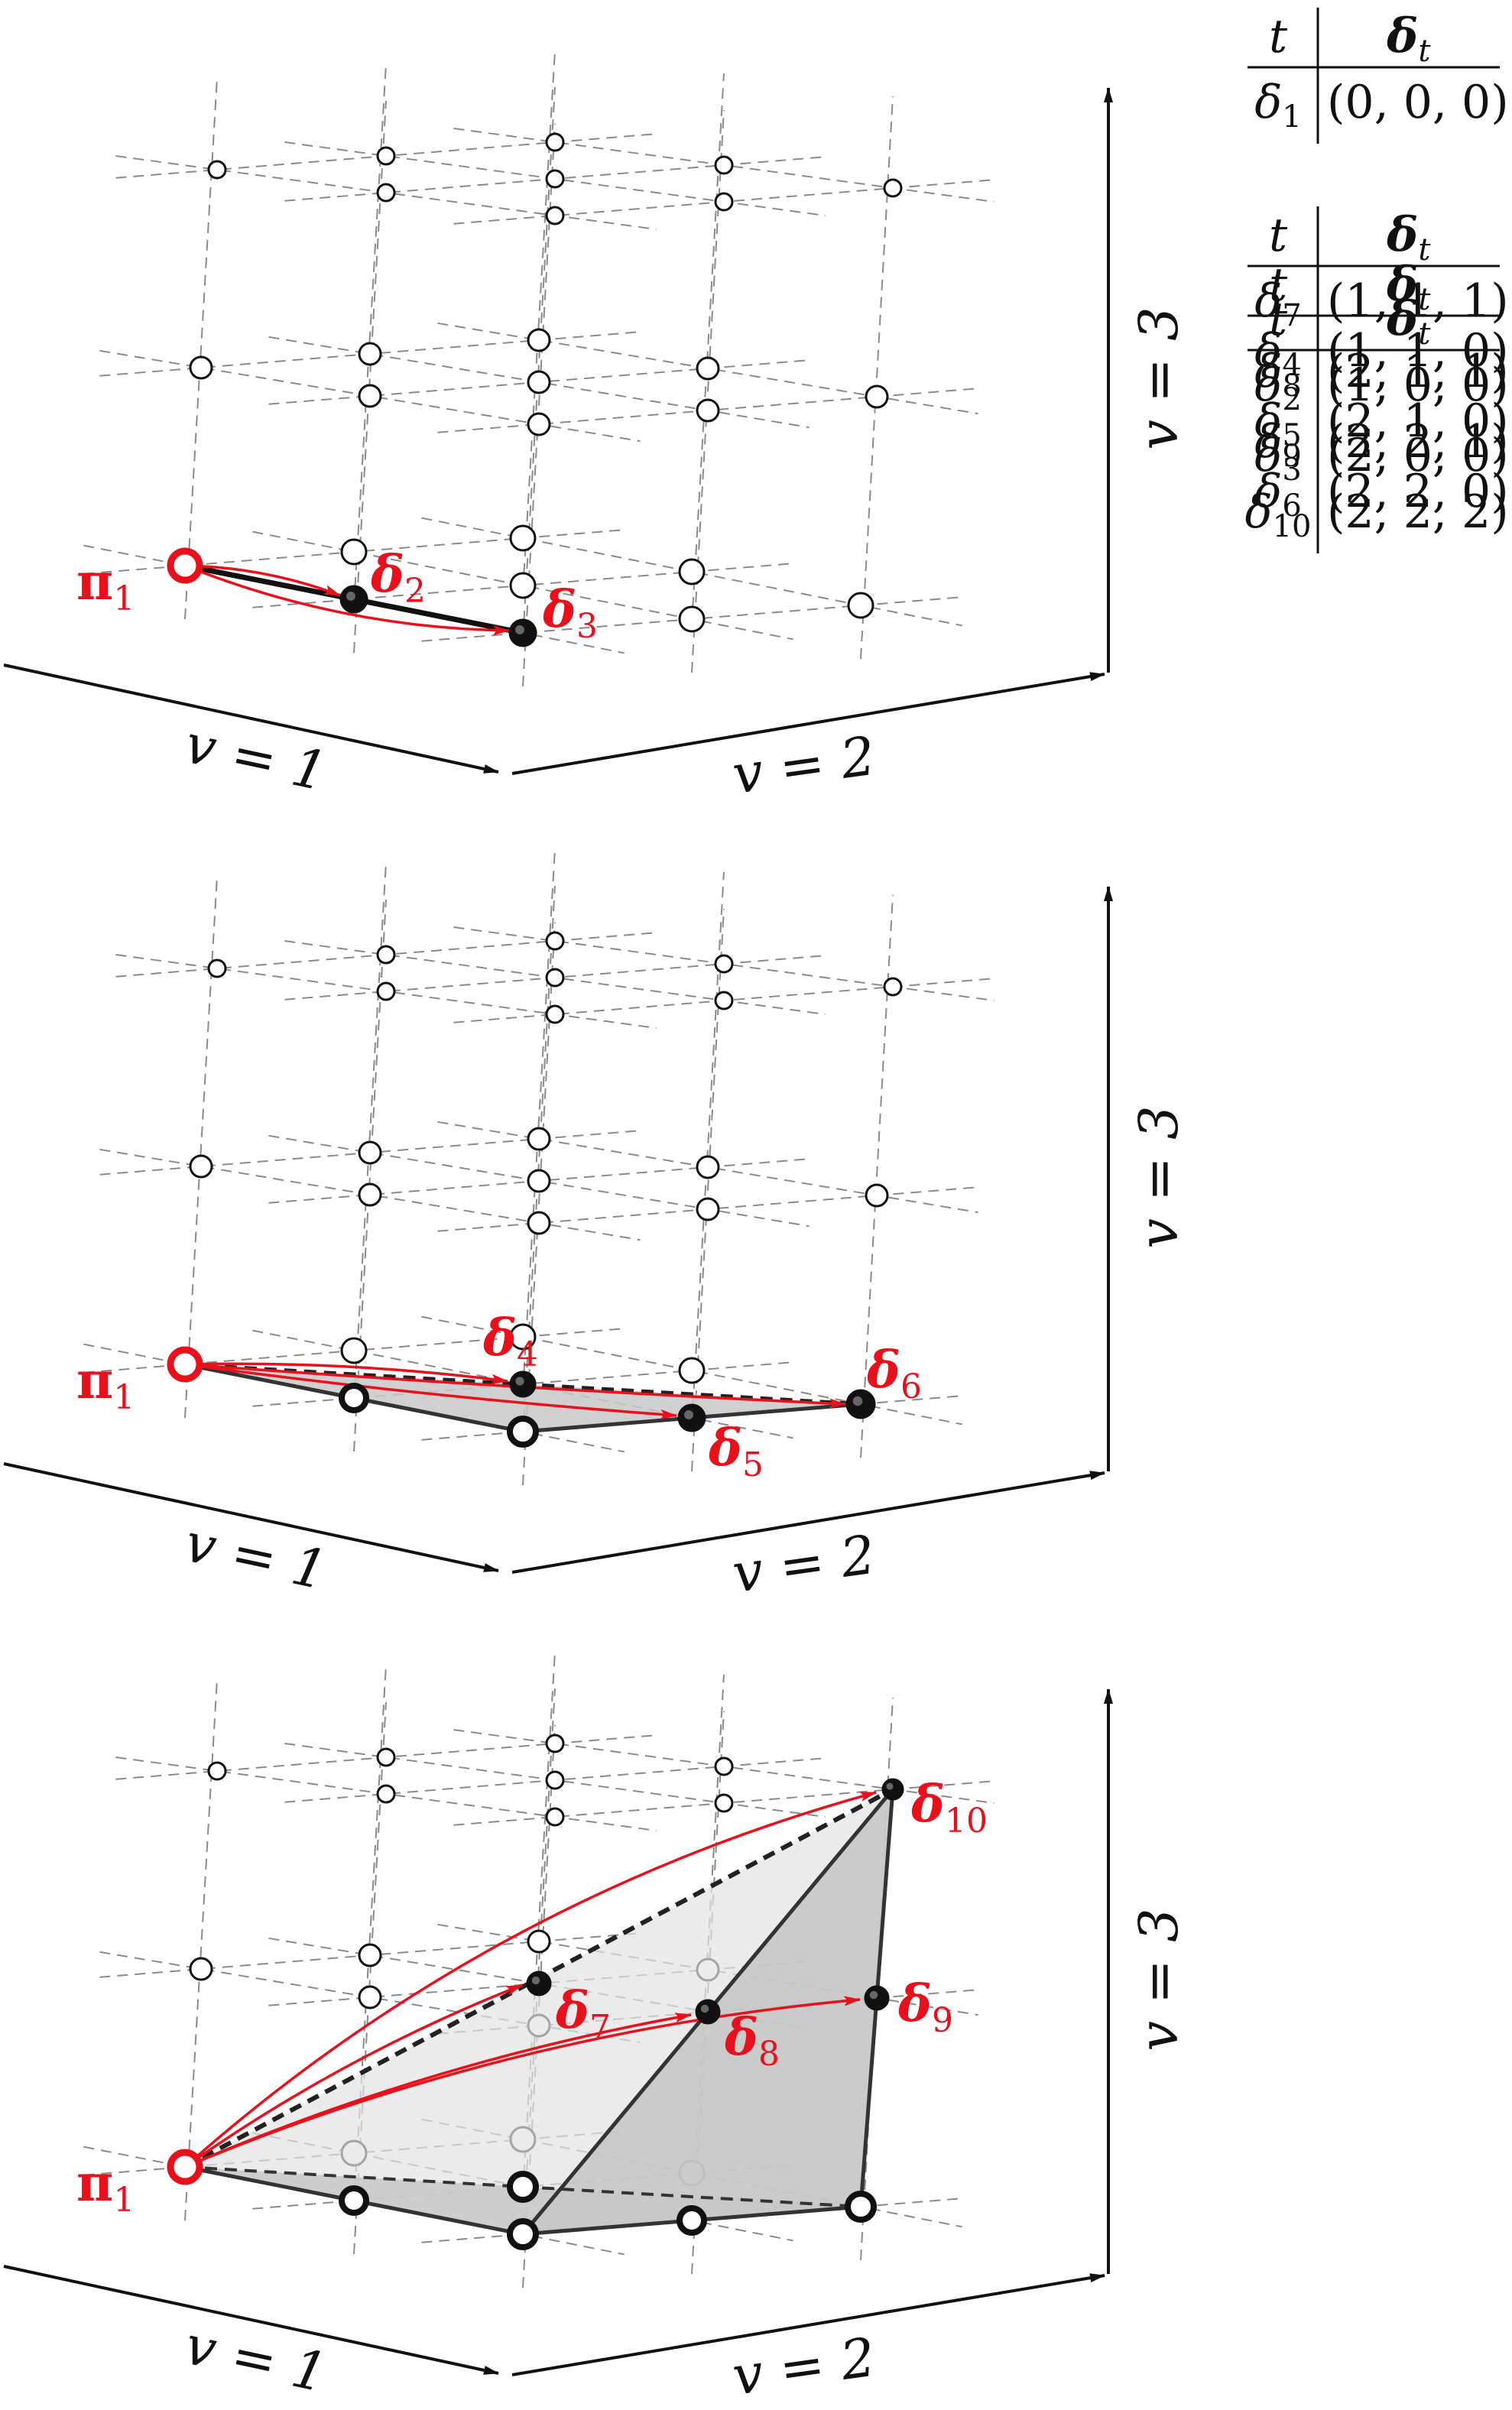 The width and height of the screenshot is (1512, 2410). What do you see at coordinates (523, 2234) in the screenshot?
I see `node-a2` at bounding box center [523, 2234].